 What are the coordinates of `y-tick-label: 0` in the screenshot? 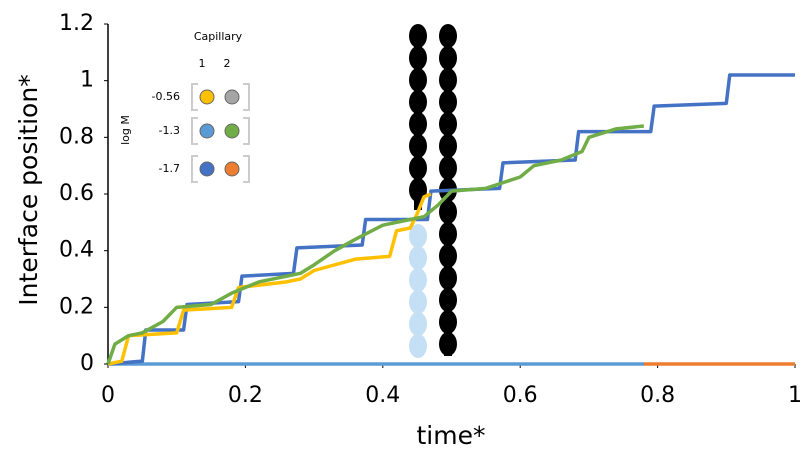 It's located at (87, 363).